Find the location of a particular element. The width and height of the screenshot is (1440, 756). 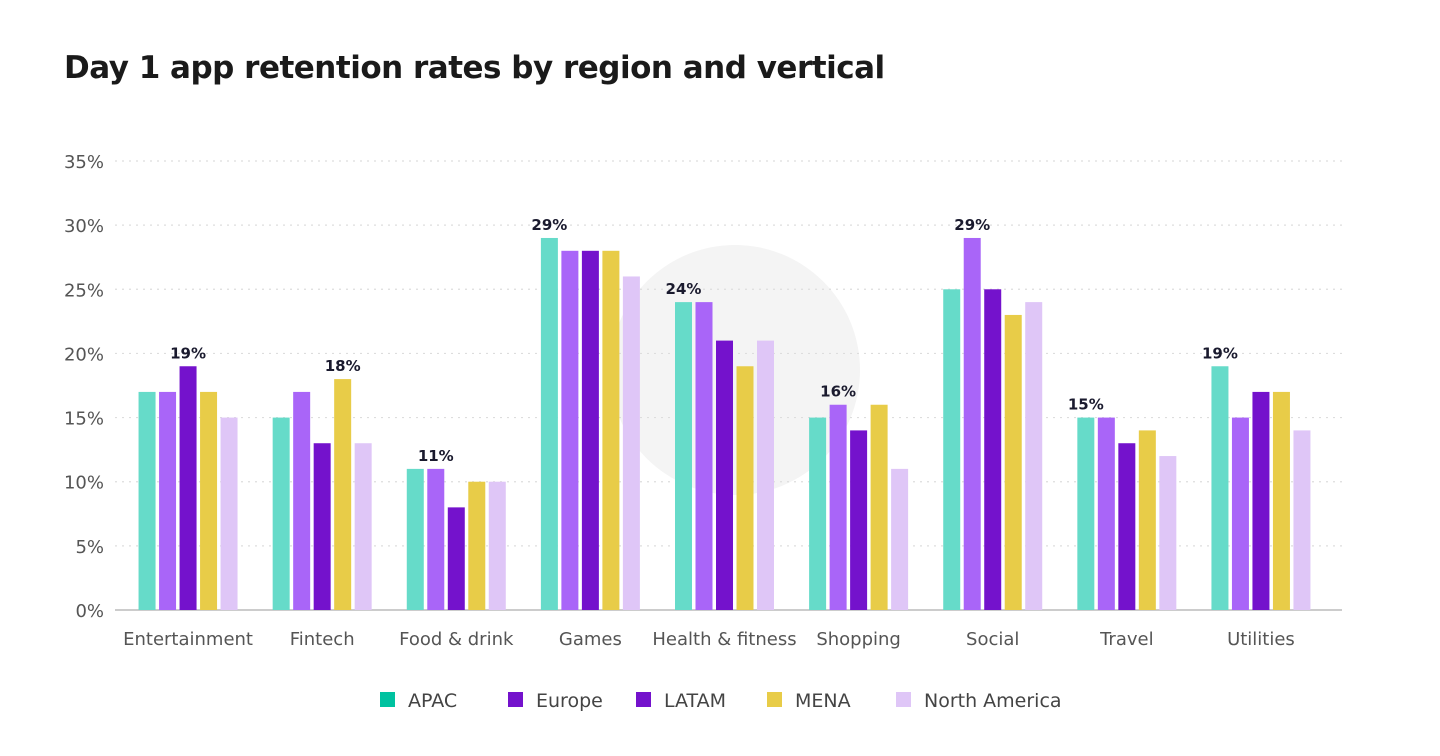

watermark-circle is located at coordinates (735, 370).